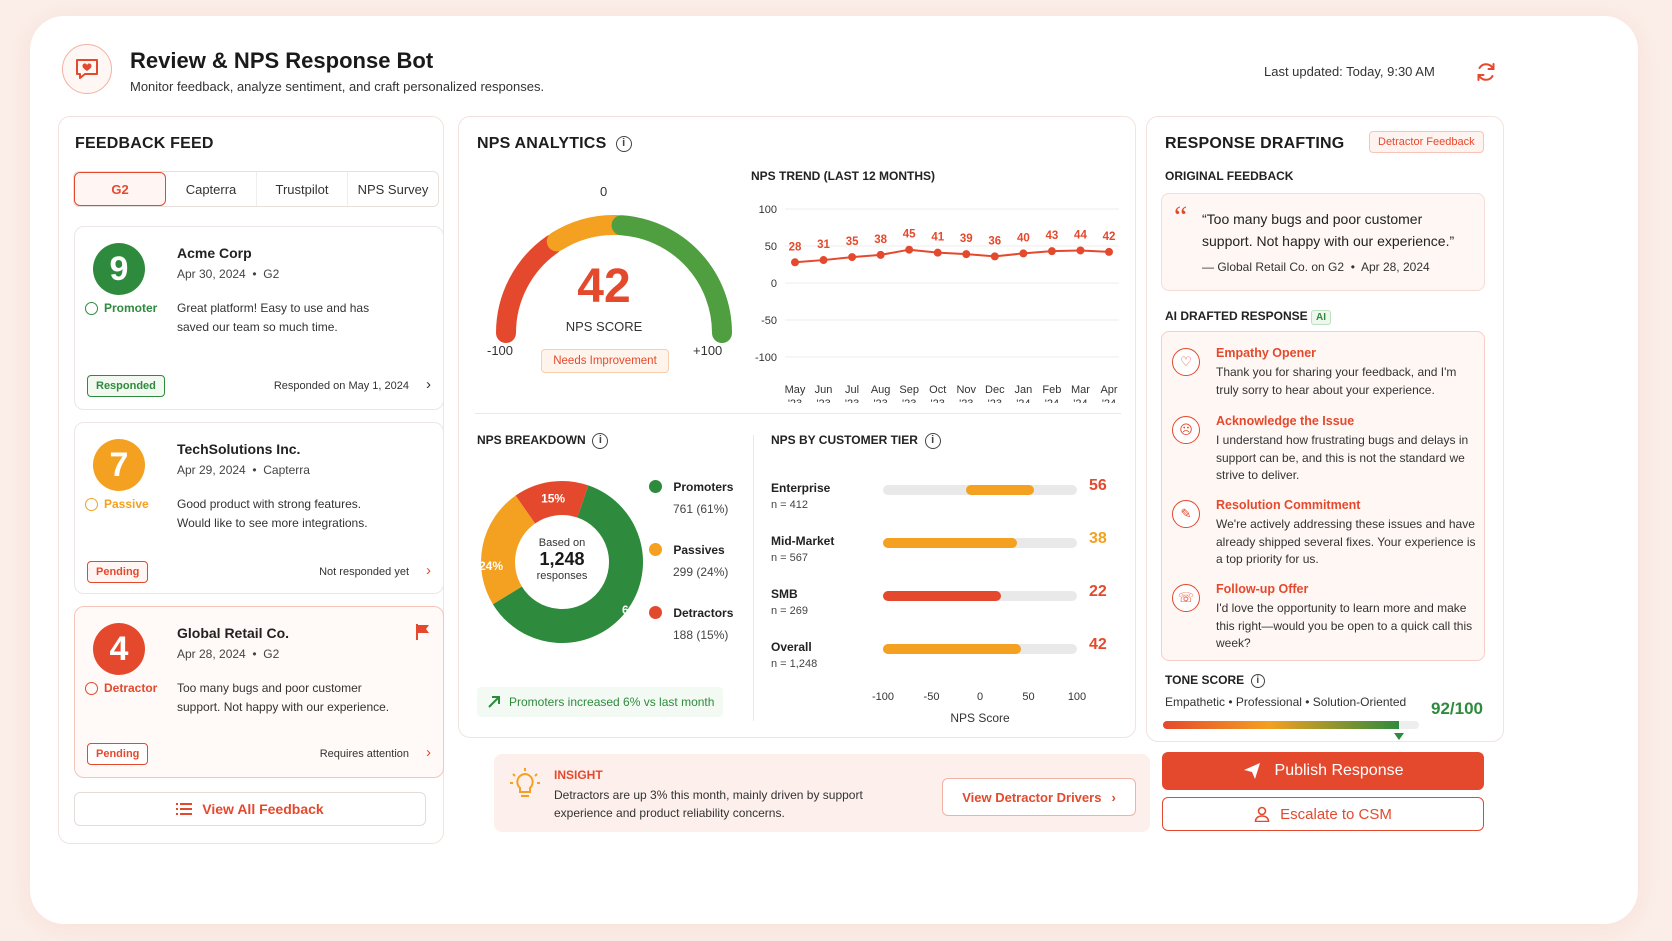 The width and height of the screenshot is (1672, 941). Describe the element at coordinates (120, 189) in the screenshot. I see `tab-g2: G2` at that location.